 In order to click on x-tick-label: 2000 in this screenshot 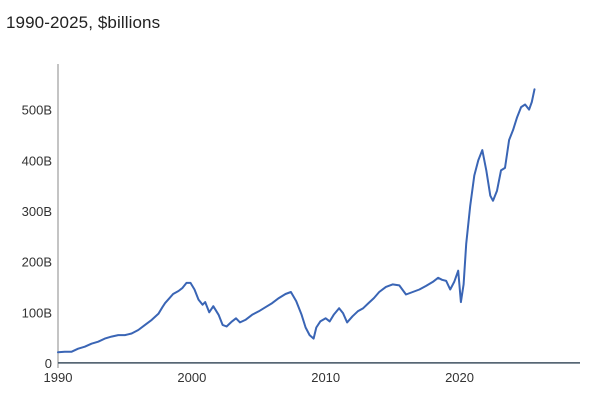, I will do `click(191, 377)`.